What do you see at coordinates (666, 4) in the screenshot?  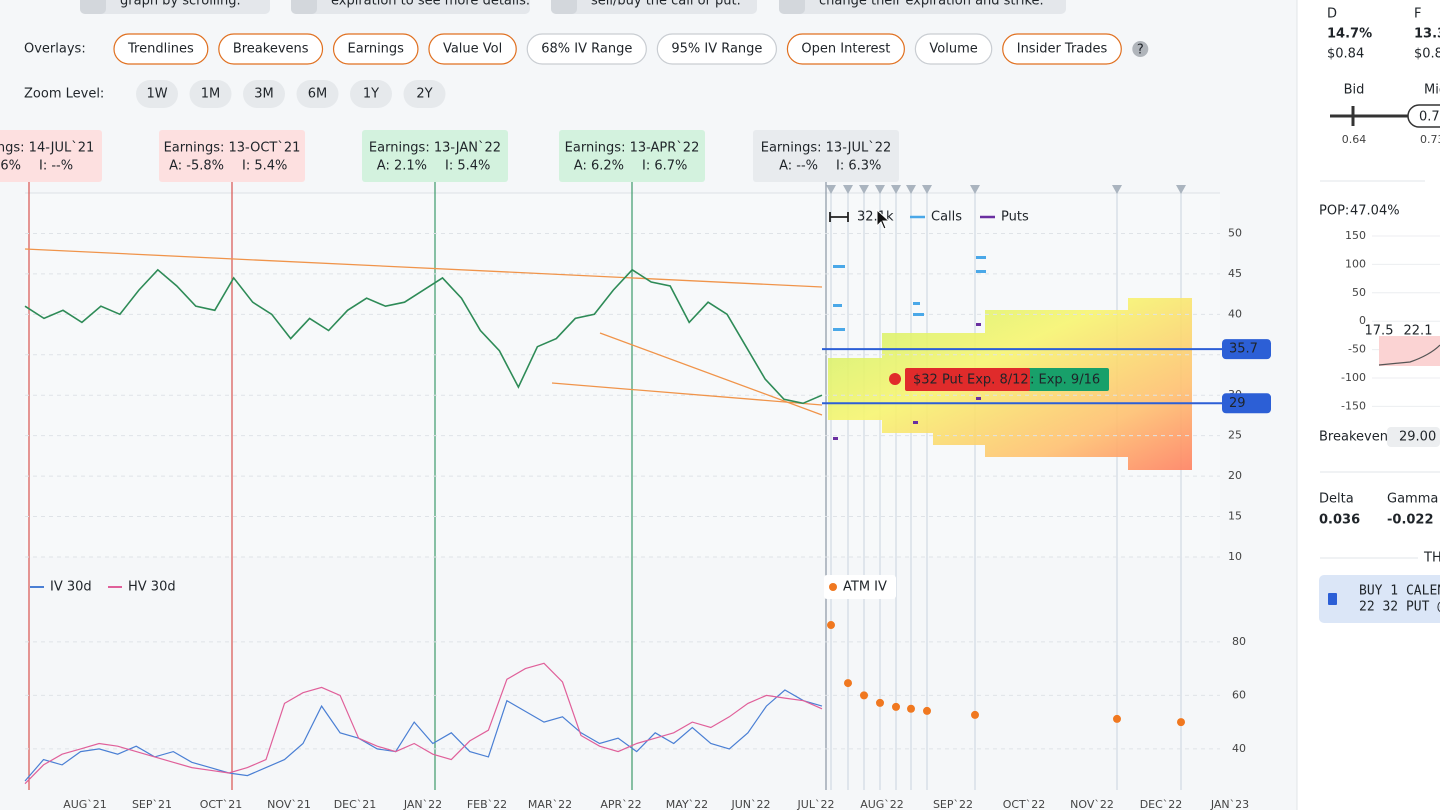 I see `tip-text: sell/buy the call or put.` at bounding box center [666, 4].